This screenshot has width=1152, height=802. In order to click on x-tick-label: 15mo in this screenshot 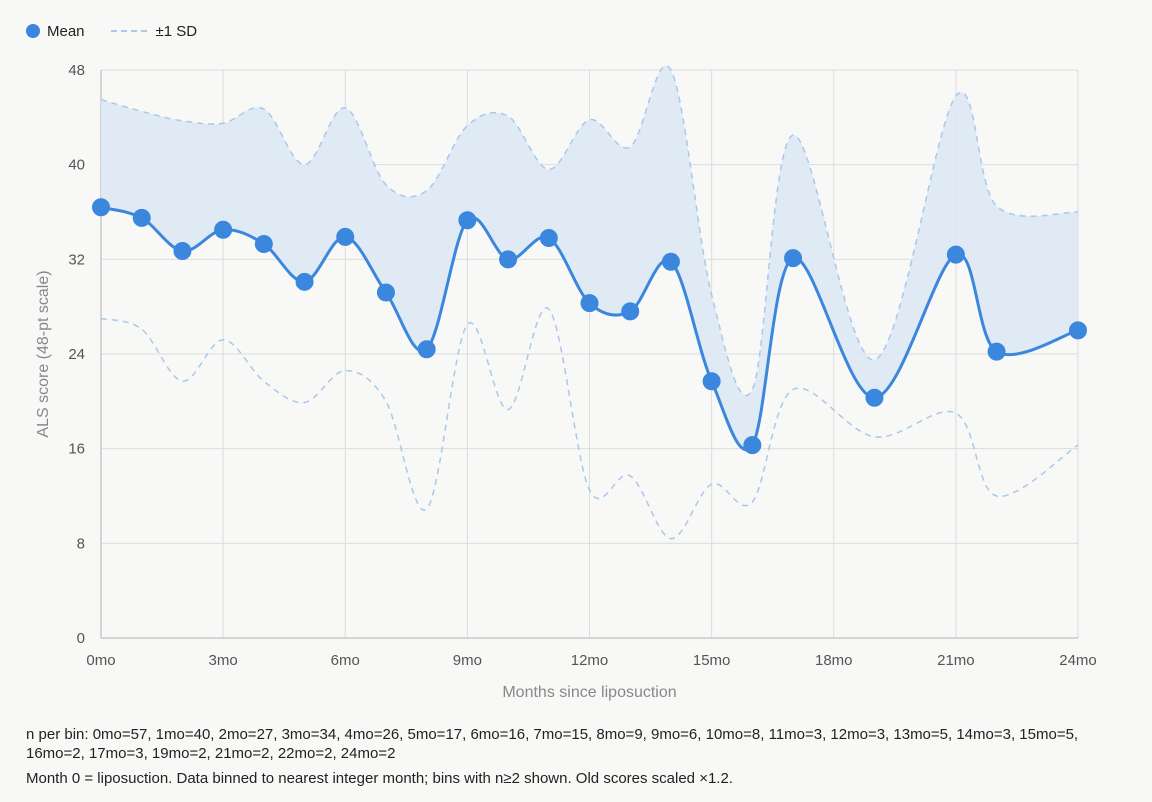, I will do `click(712, 660)`.